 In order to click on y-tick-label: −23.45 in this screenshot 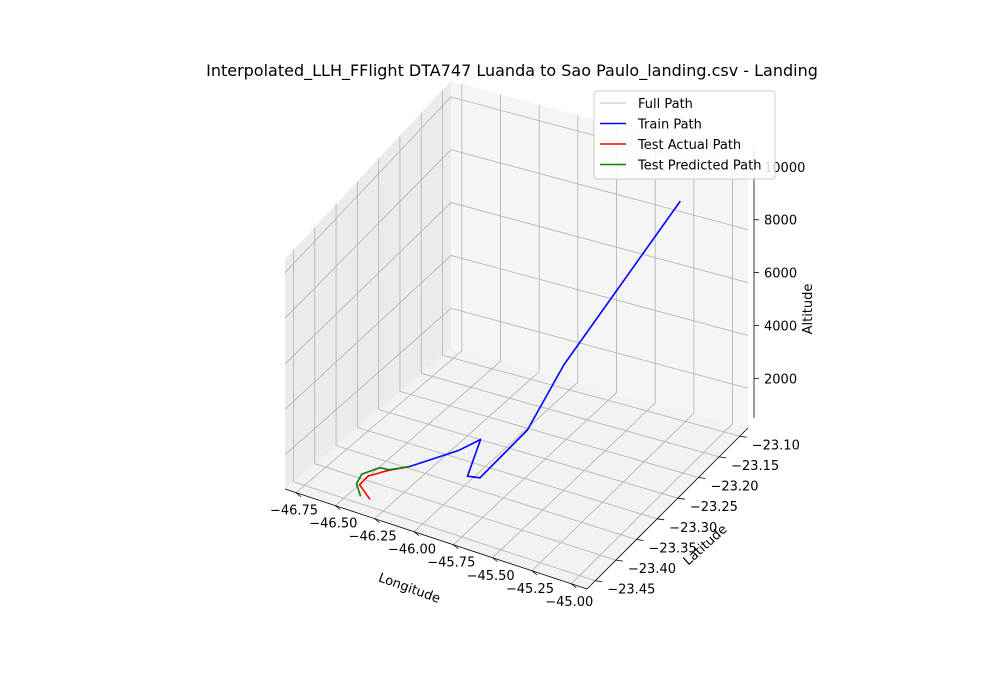, I will do `click(631, 590)`.